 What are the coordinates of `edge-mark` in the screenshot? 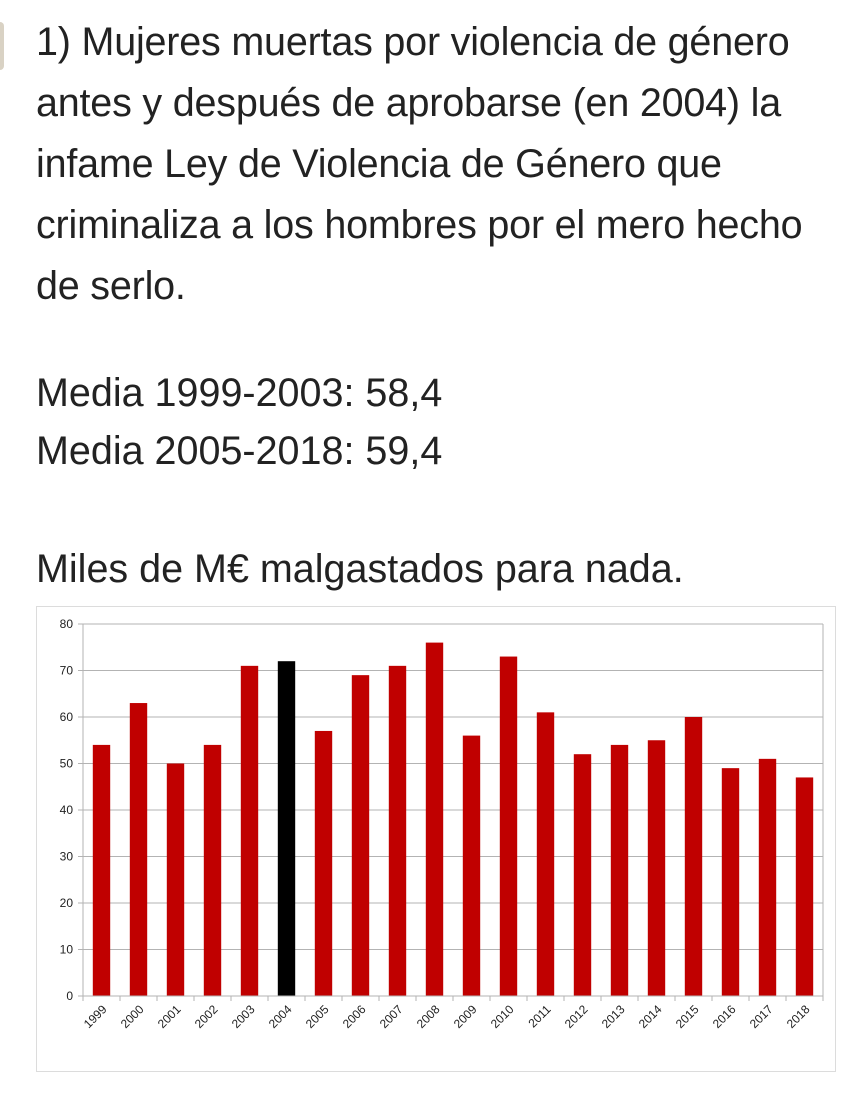 It's located at (2, 46).